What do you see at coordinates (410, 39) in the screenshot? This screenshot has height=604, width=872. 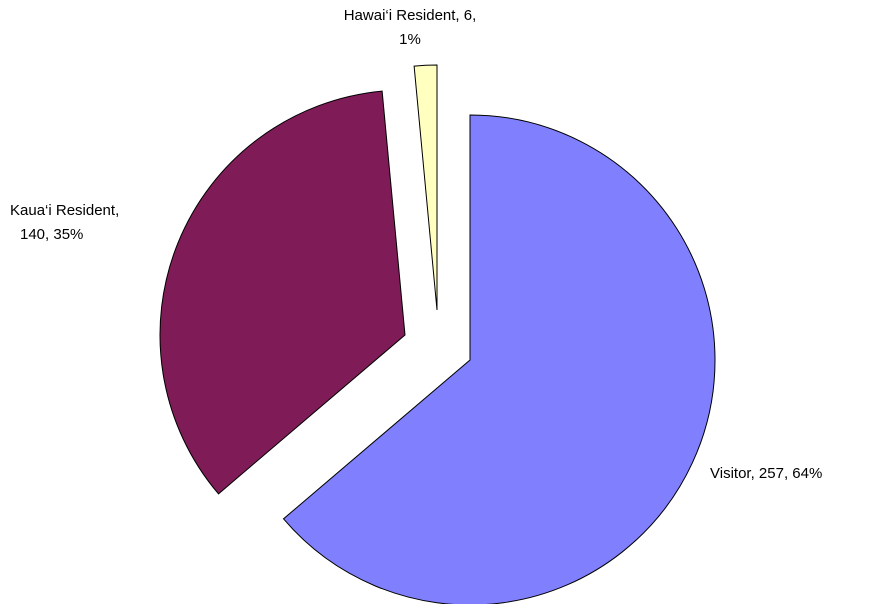 I see `slice-label: 1%` at bounding box center [410, 39].